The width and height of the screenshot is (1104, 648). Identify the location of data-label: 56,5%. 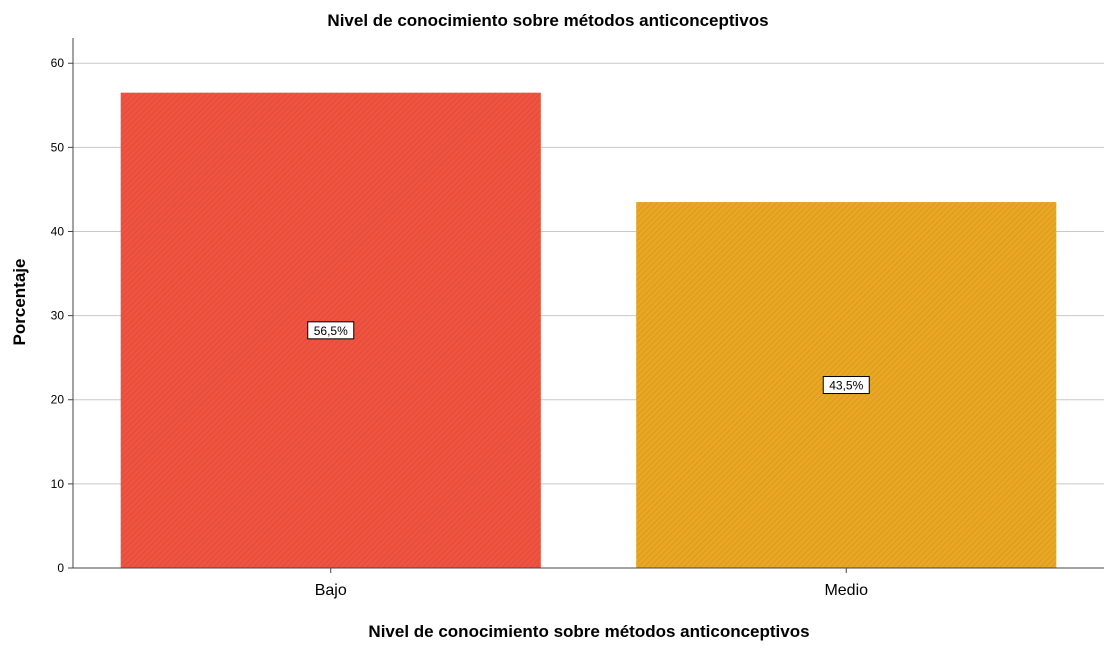
(331, 330).